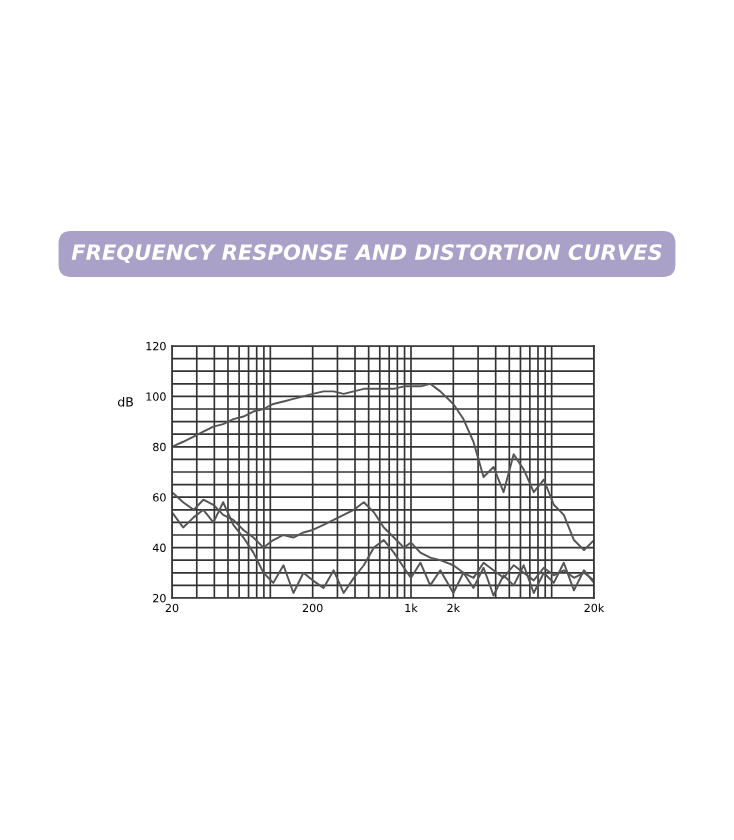 The width and height of the screenshot is (734, 840). Describe the element at coordinates (366, 253) in the screenshot. I see `chart-title: FREQUENCY RESPONSE AND DISTORTION CURVES` at that location.